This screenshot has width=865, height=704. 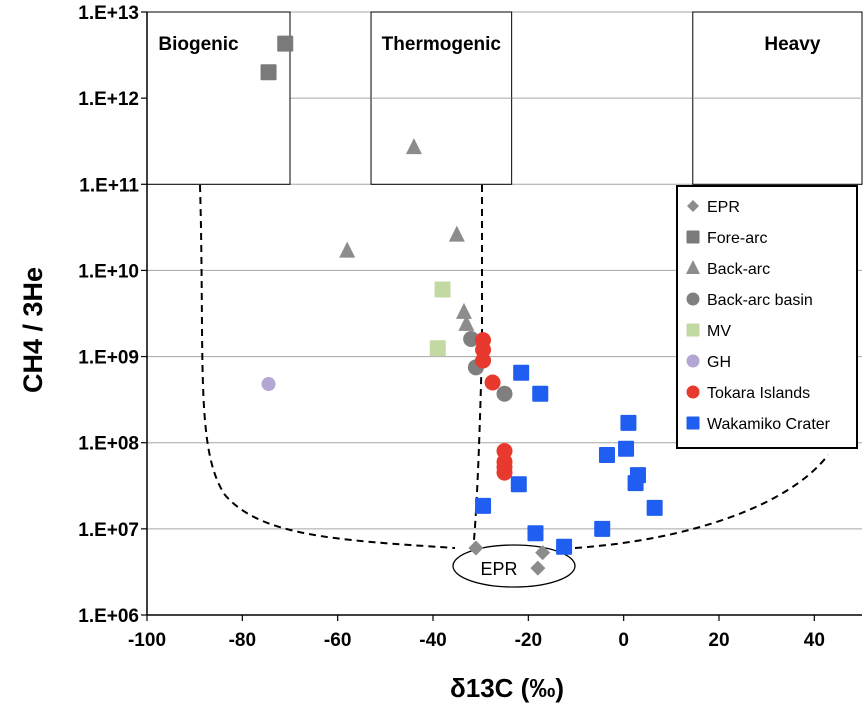 I want to click on epr-annotation: EPR, so click(x=498, y=569).